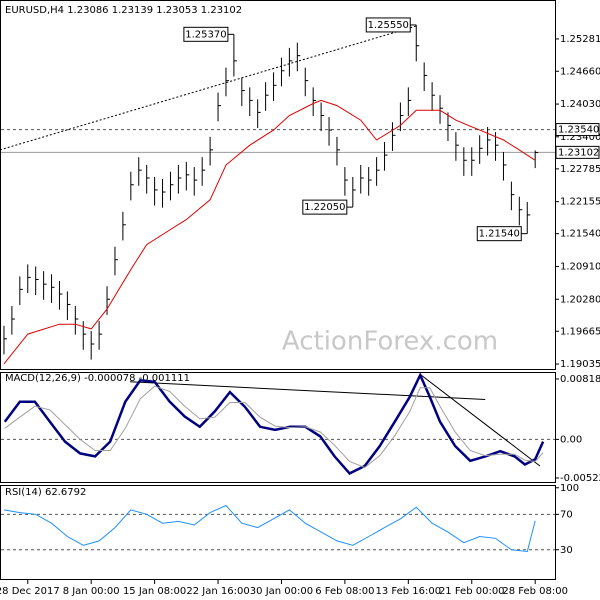 The width and height of the screenshot is (600, 600). What do you see at coordinates (217, 591) in the screenshot?
I see `x-tick-label: 22 Jan 16:00` at bounding box center [217, 591].